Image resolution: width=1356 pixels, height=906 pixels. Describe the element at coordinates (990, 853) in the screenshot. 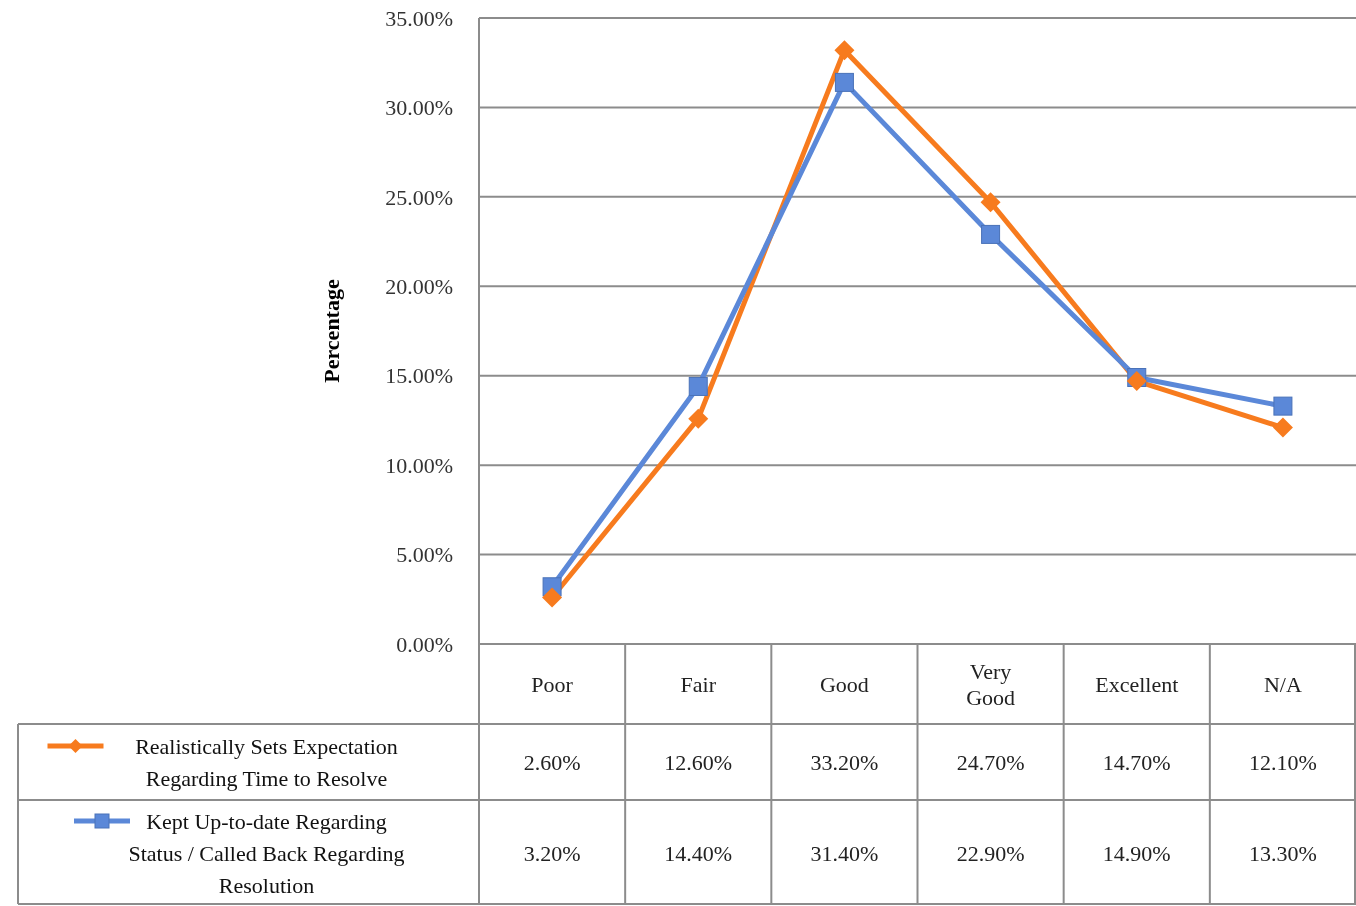

I see `data-label: 22.90%` at that location.